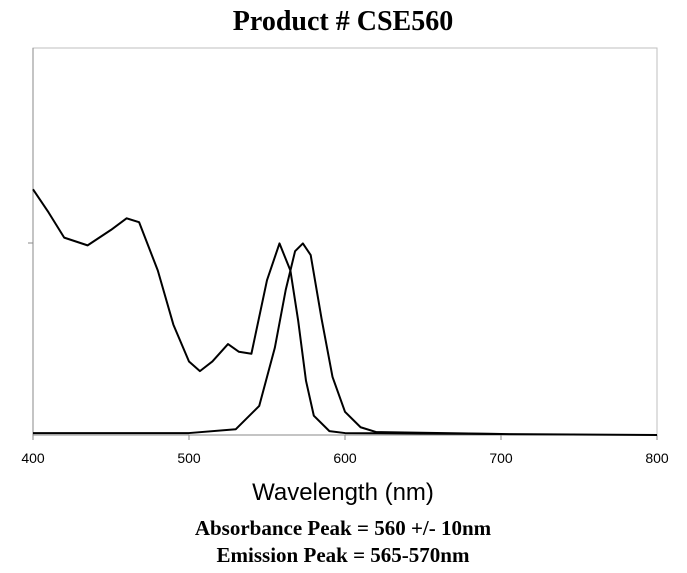 This screenshot has width=687, height=573. Describe the element at coordinates (657, 458) in the screenshot. I see `x-tick-label: 800` at that location.